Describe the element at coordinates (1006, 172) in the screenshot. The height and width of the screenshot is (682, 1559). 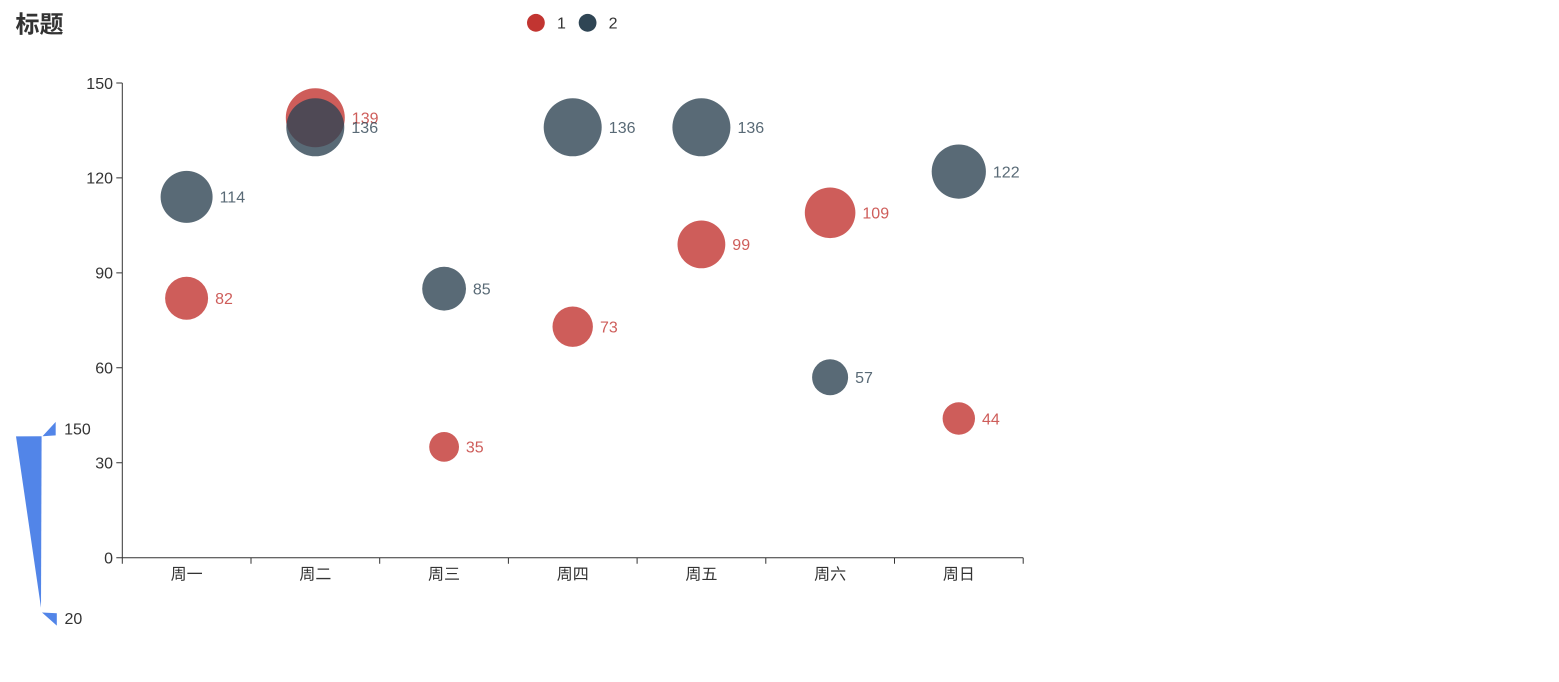
I see `svg-text: 122` at that location.